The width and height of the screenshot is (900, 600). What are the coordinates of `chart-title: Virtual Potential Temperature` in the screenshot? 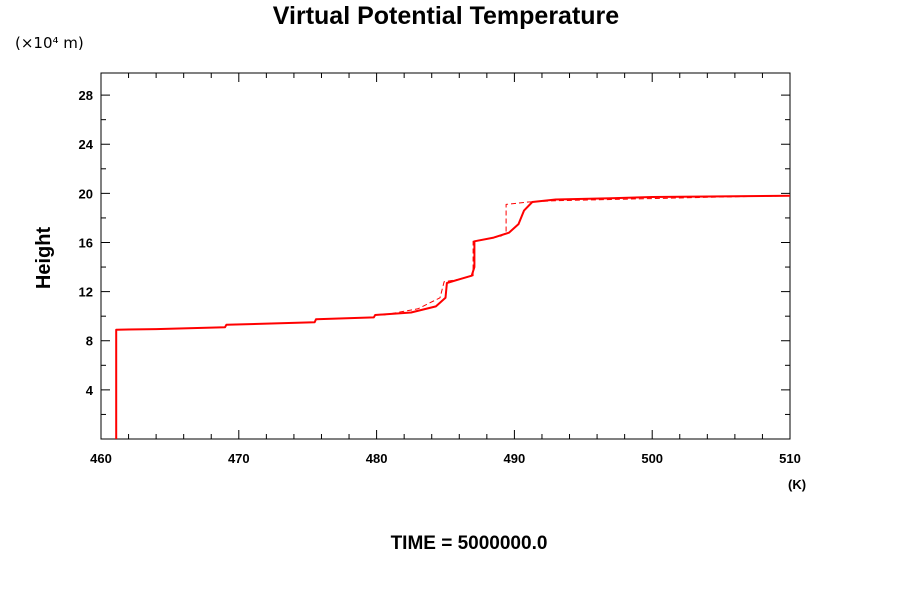 It's located at (446, 16).